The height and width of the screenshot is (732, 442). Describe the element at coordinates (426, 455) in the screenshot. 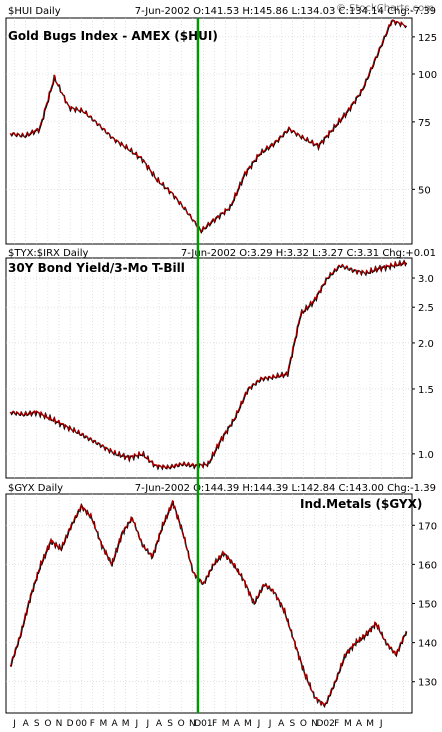

I see `y-tick-label: 1.0` at that location.